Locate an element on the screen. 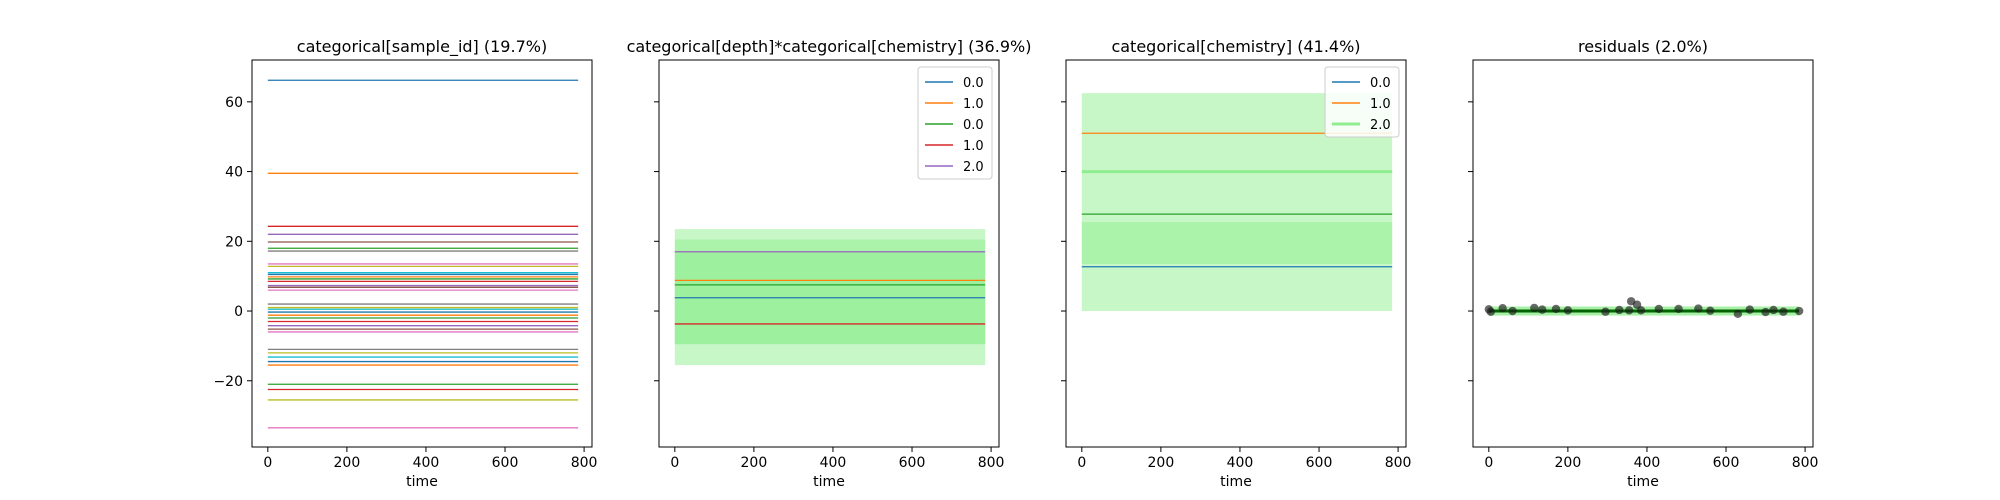 This screenshot has width=2000, height=500. y-tick-label: 40 is located at coordinates (234, 173).